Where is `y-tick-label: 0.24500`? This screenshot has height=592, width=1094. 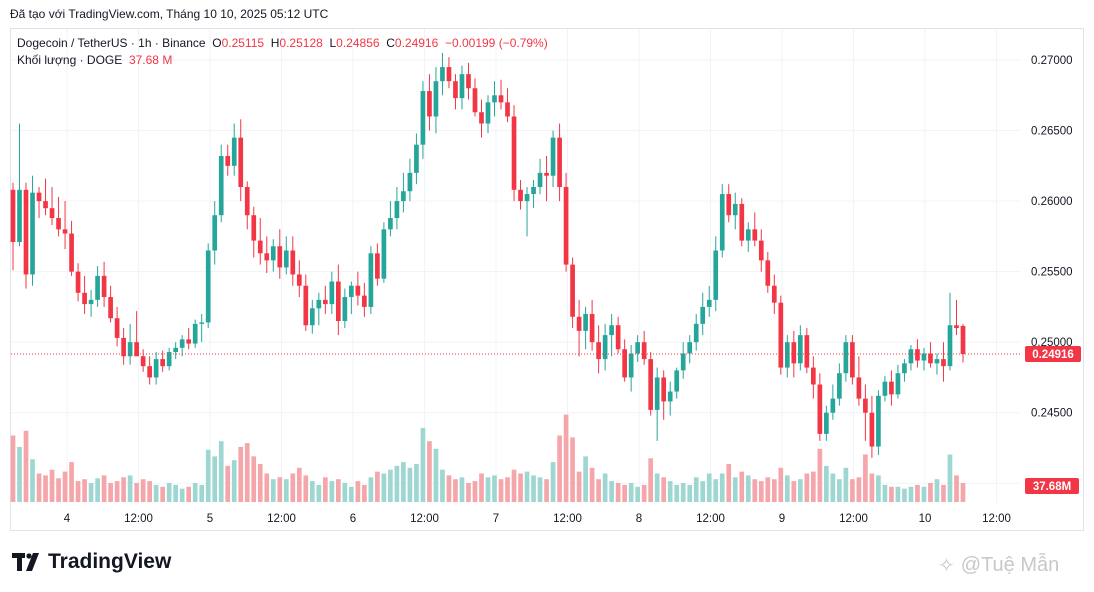 y-tick-label: 0.24500 is located at coordinates (1052, 414).